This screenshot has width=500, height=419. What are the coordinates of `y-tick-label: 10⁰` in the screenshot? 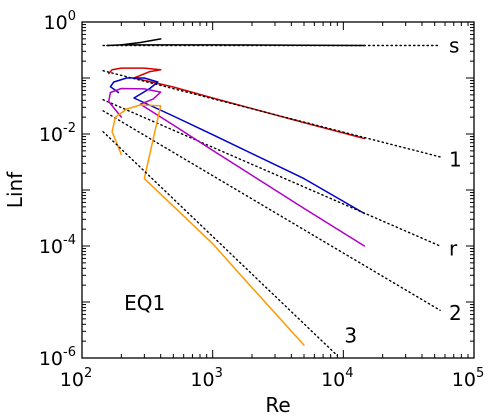 It's located at (60, 21).